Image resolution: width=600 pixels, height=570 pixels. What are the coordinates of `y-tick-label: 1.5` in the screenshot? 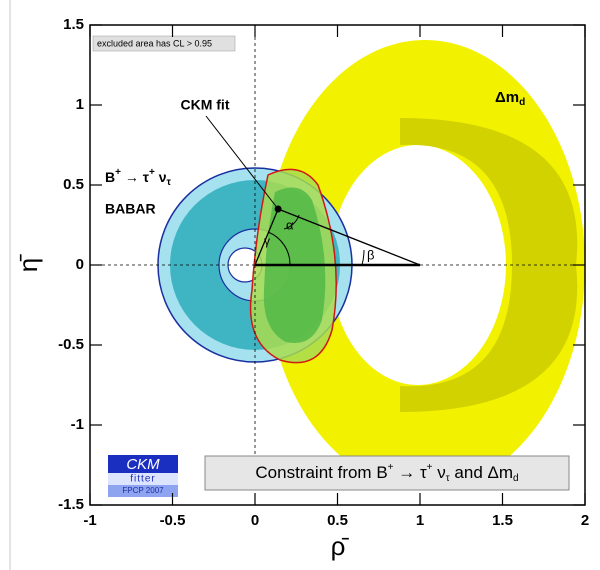 It's located at (73, 24).